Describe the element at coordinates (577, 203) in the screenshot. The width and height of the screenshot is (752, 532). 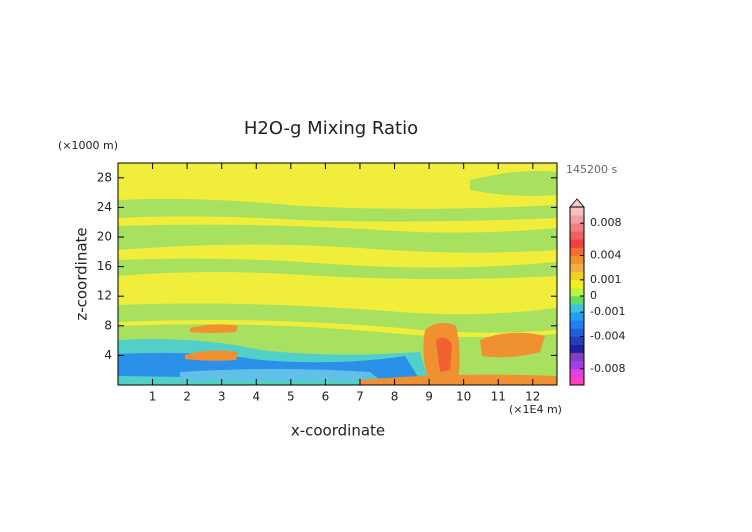
I see `colorbar-overflow` at that location.